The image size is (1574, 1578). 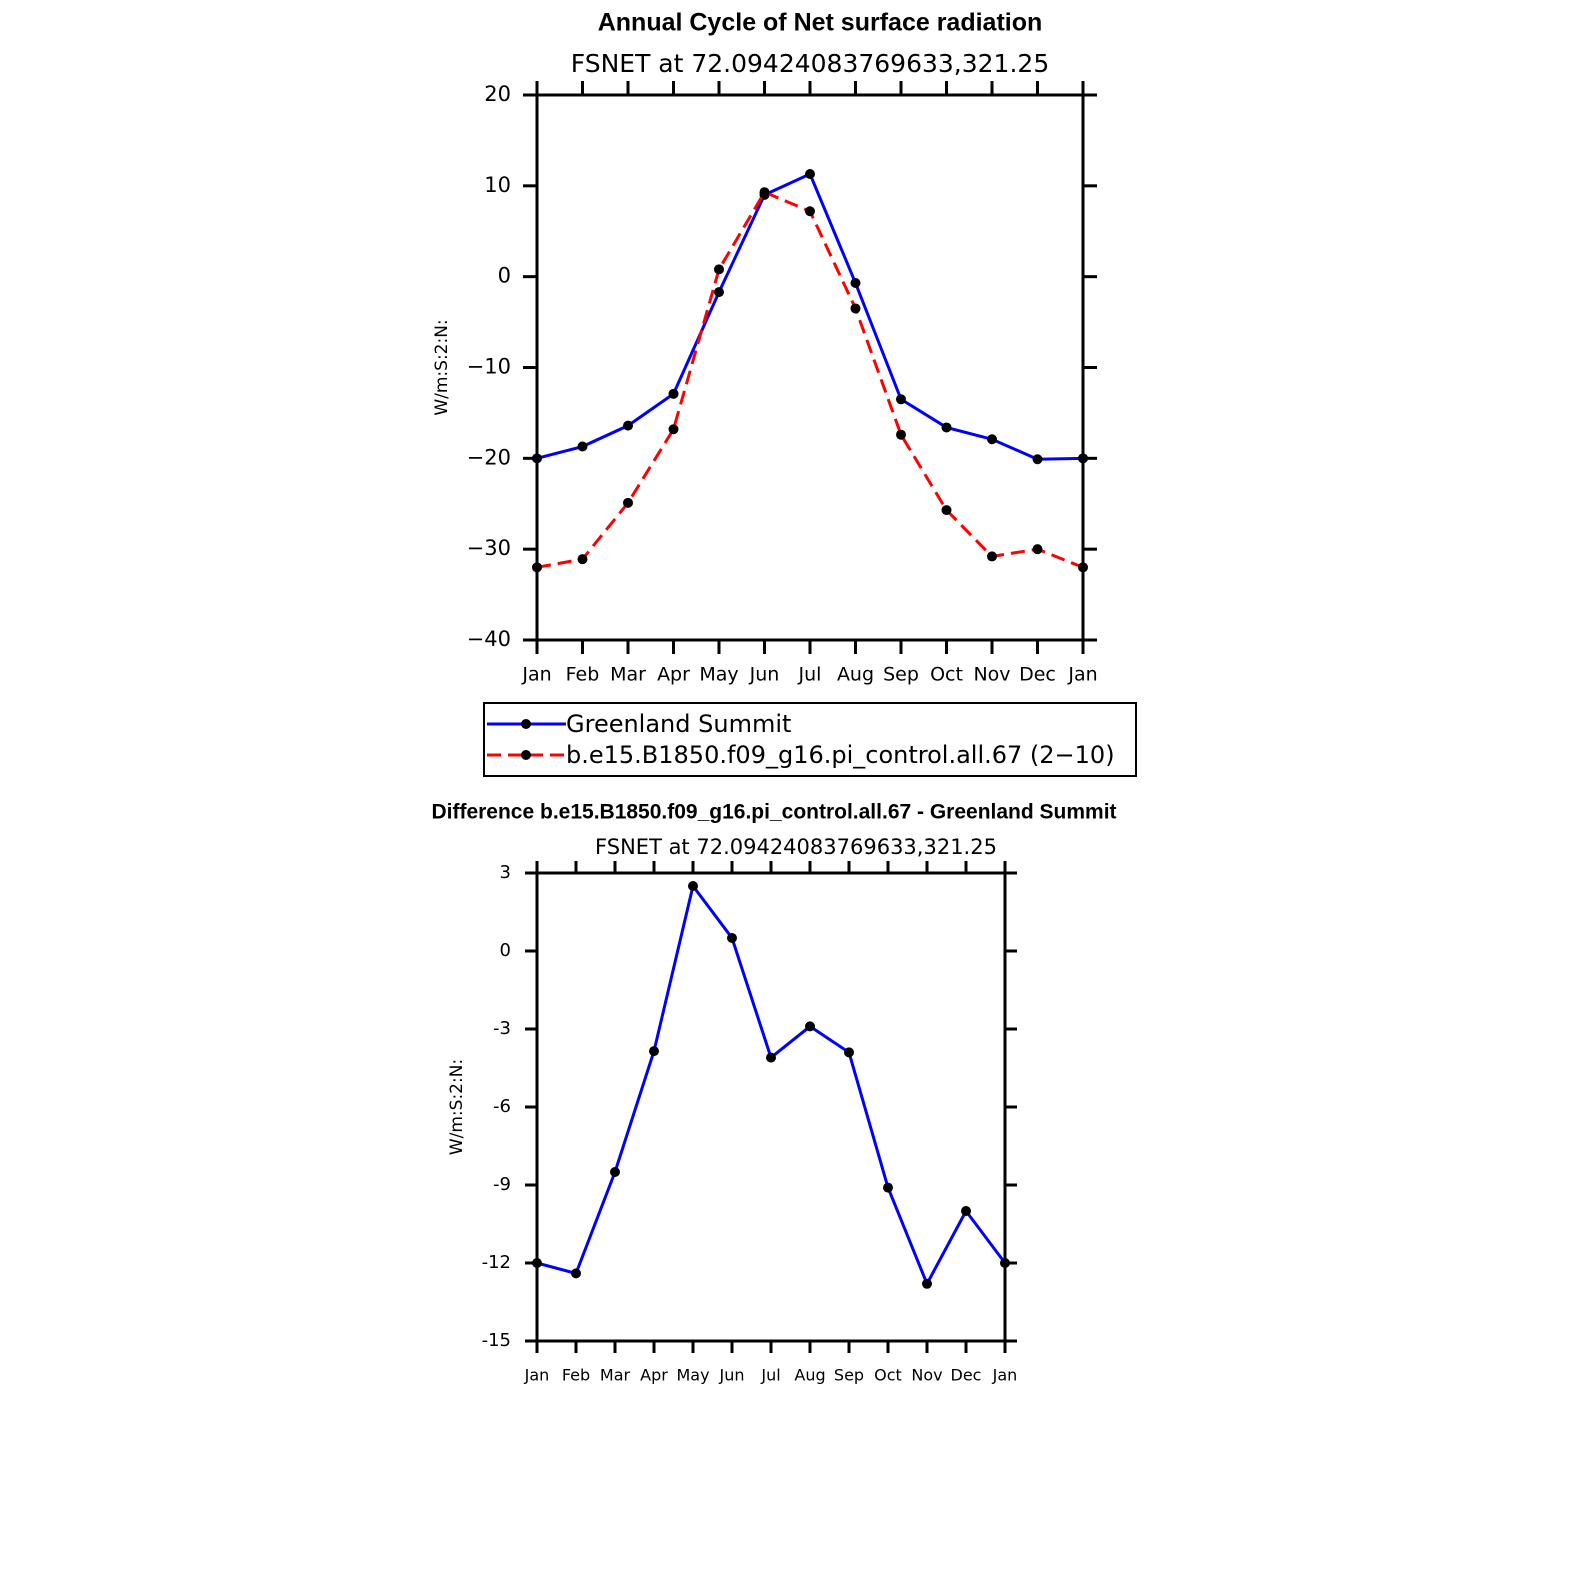 I want to click on y-tick-label: 20, so click(x=497, y=94).